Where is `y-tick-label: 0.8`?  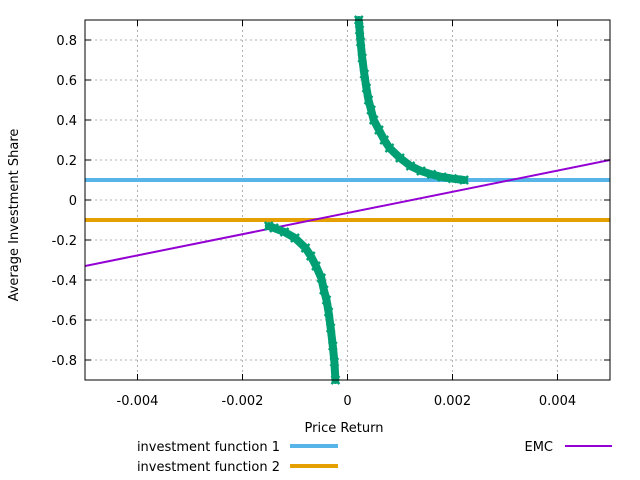
y-tick-label: 0.8 is located at coordinates (66, 41).